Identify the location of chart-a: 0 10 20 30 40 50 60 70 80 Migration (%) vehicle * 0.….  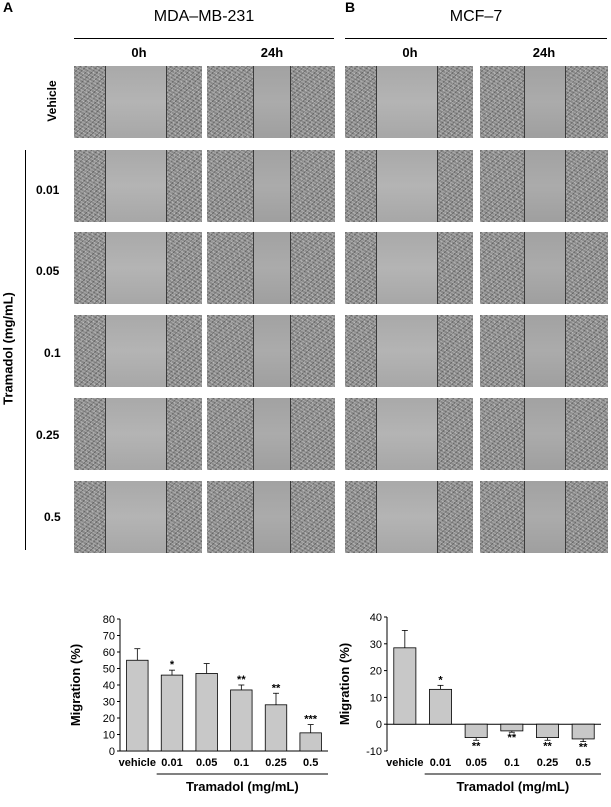
(198, 704).